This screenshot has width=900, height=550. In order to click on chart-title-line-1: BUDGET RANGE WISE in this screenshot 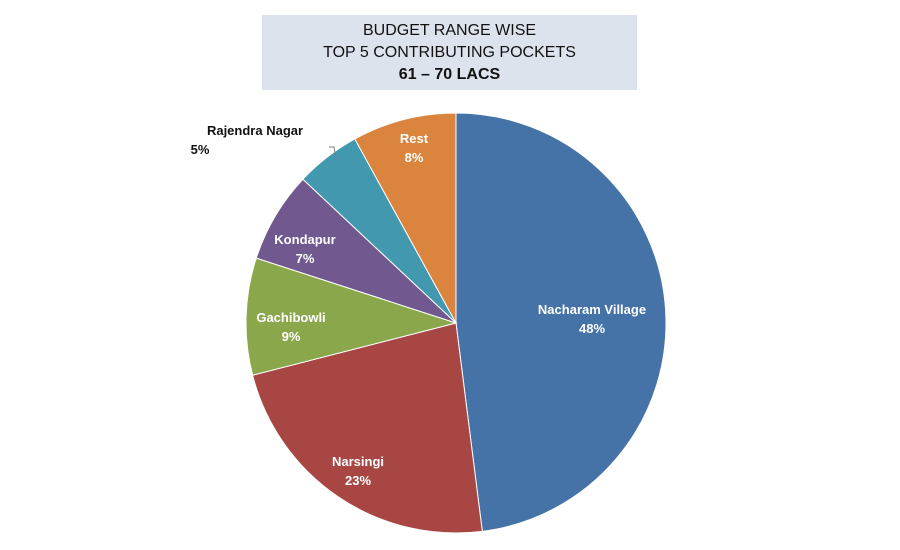, I will do `click(449, 30)`.